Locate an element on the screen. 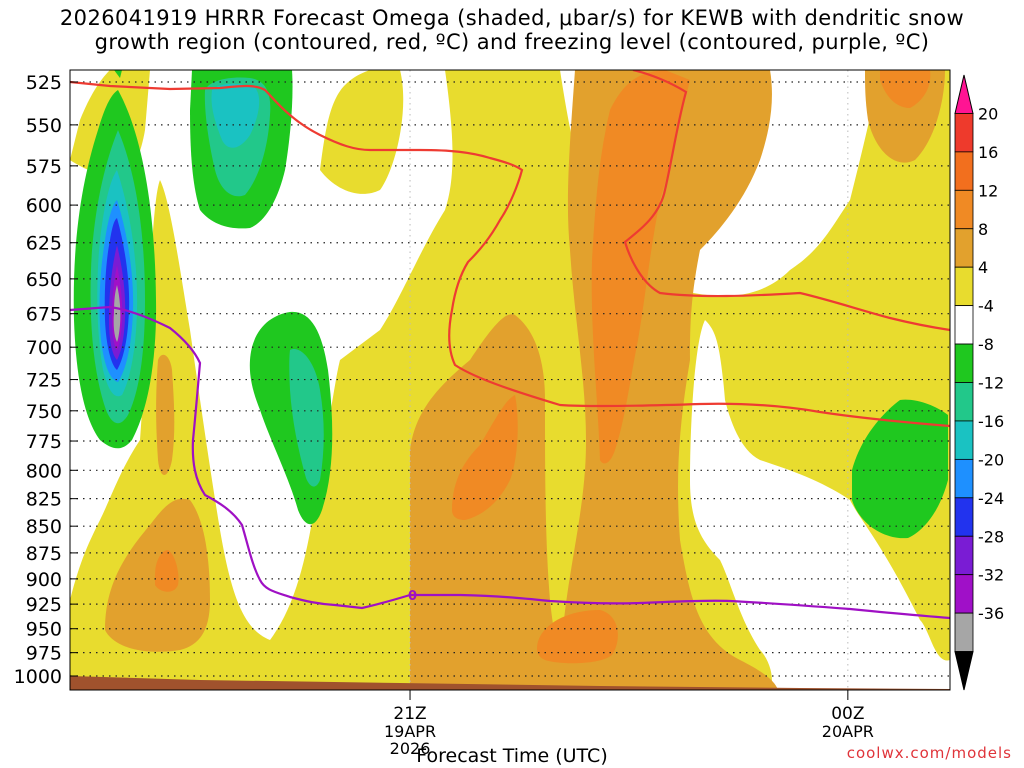 The width and height of the screenshot is (1024, 768). credit-text: coolwx.com/models is located at coordinates (929, 753).